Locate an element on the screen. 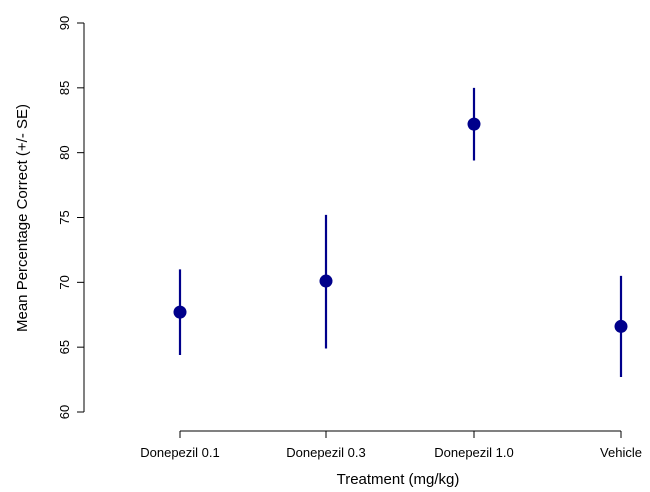 Image resolution: width=650 pixels, height=492 pixels. y-tick-label: 75 is located at coordinates (64, 217).